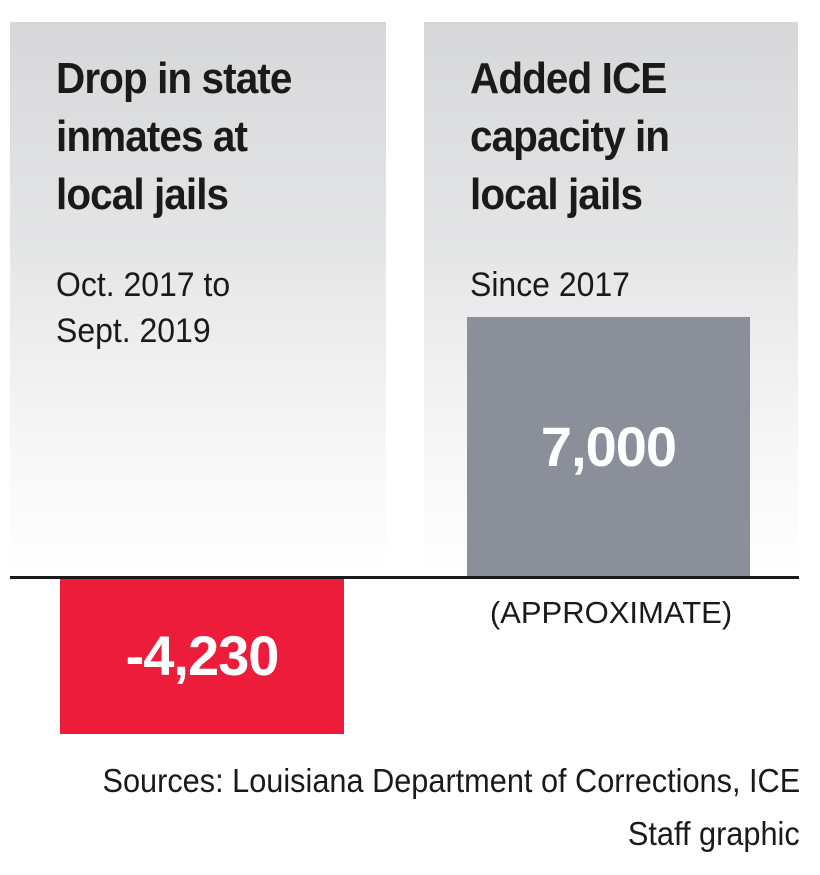 The width and height of the screenshot is (820, 875). What do you see at coordinates (152, 136) in the screenshot?
I see `title-line: inmates at` at bounding box center [152, 136].